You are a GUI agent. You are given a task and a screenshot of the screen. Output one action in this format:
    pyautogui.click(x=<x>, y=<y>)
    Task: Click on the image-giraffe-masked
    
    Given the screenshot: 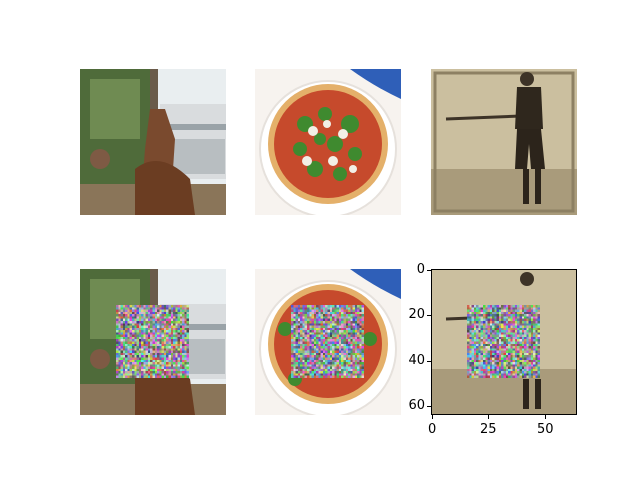 What is the action you would take?
    pyautogui.click(x=153, y=342)
    